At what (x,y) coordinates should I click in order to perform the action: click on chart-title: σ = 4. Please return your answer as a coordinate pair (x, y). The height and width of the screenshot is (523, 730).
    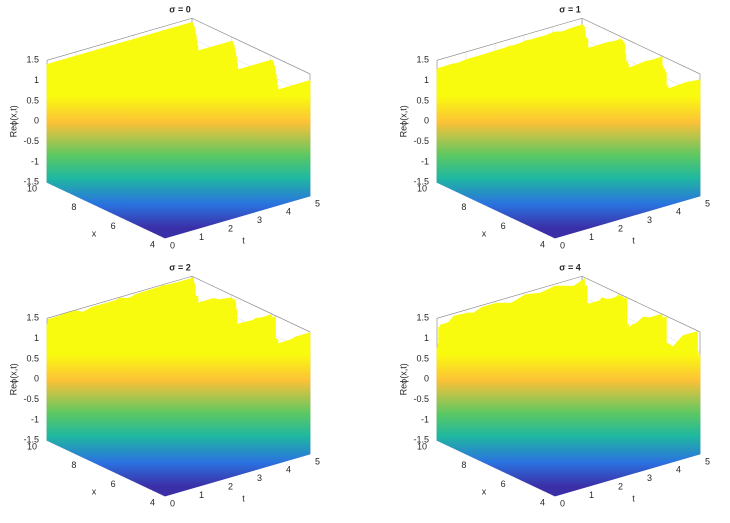
    Looking at the image, I should click on (569, 267).